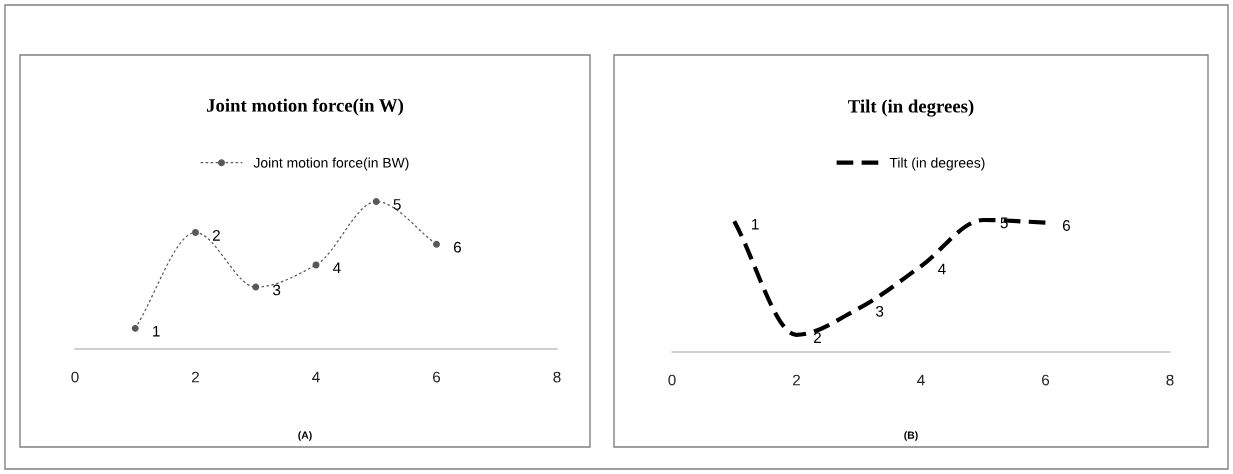  Describe the element at coordinates (331, 164) in the screenshot. I see `legend-label: Joint motion force(in BW)` at that location.